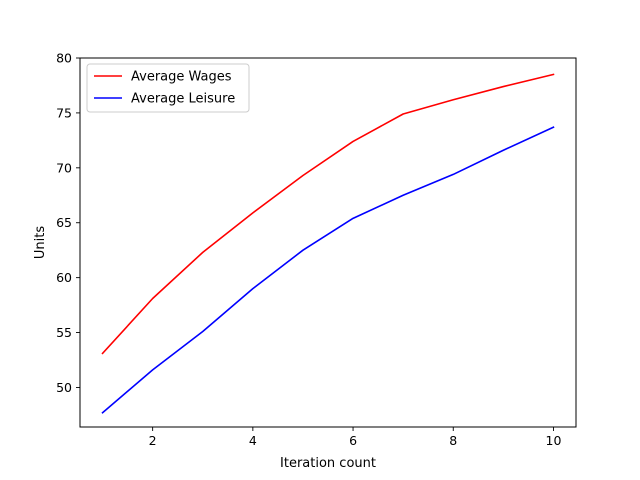 This screenshot has width=640, height=480. I want to click on y-axis: 50 55 60 65 70 75 80, so click(68, 223).